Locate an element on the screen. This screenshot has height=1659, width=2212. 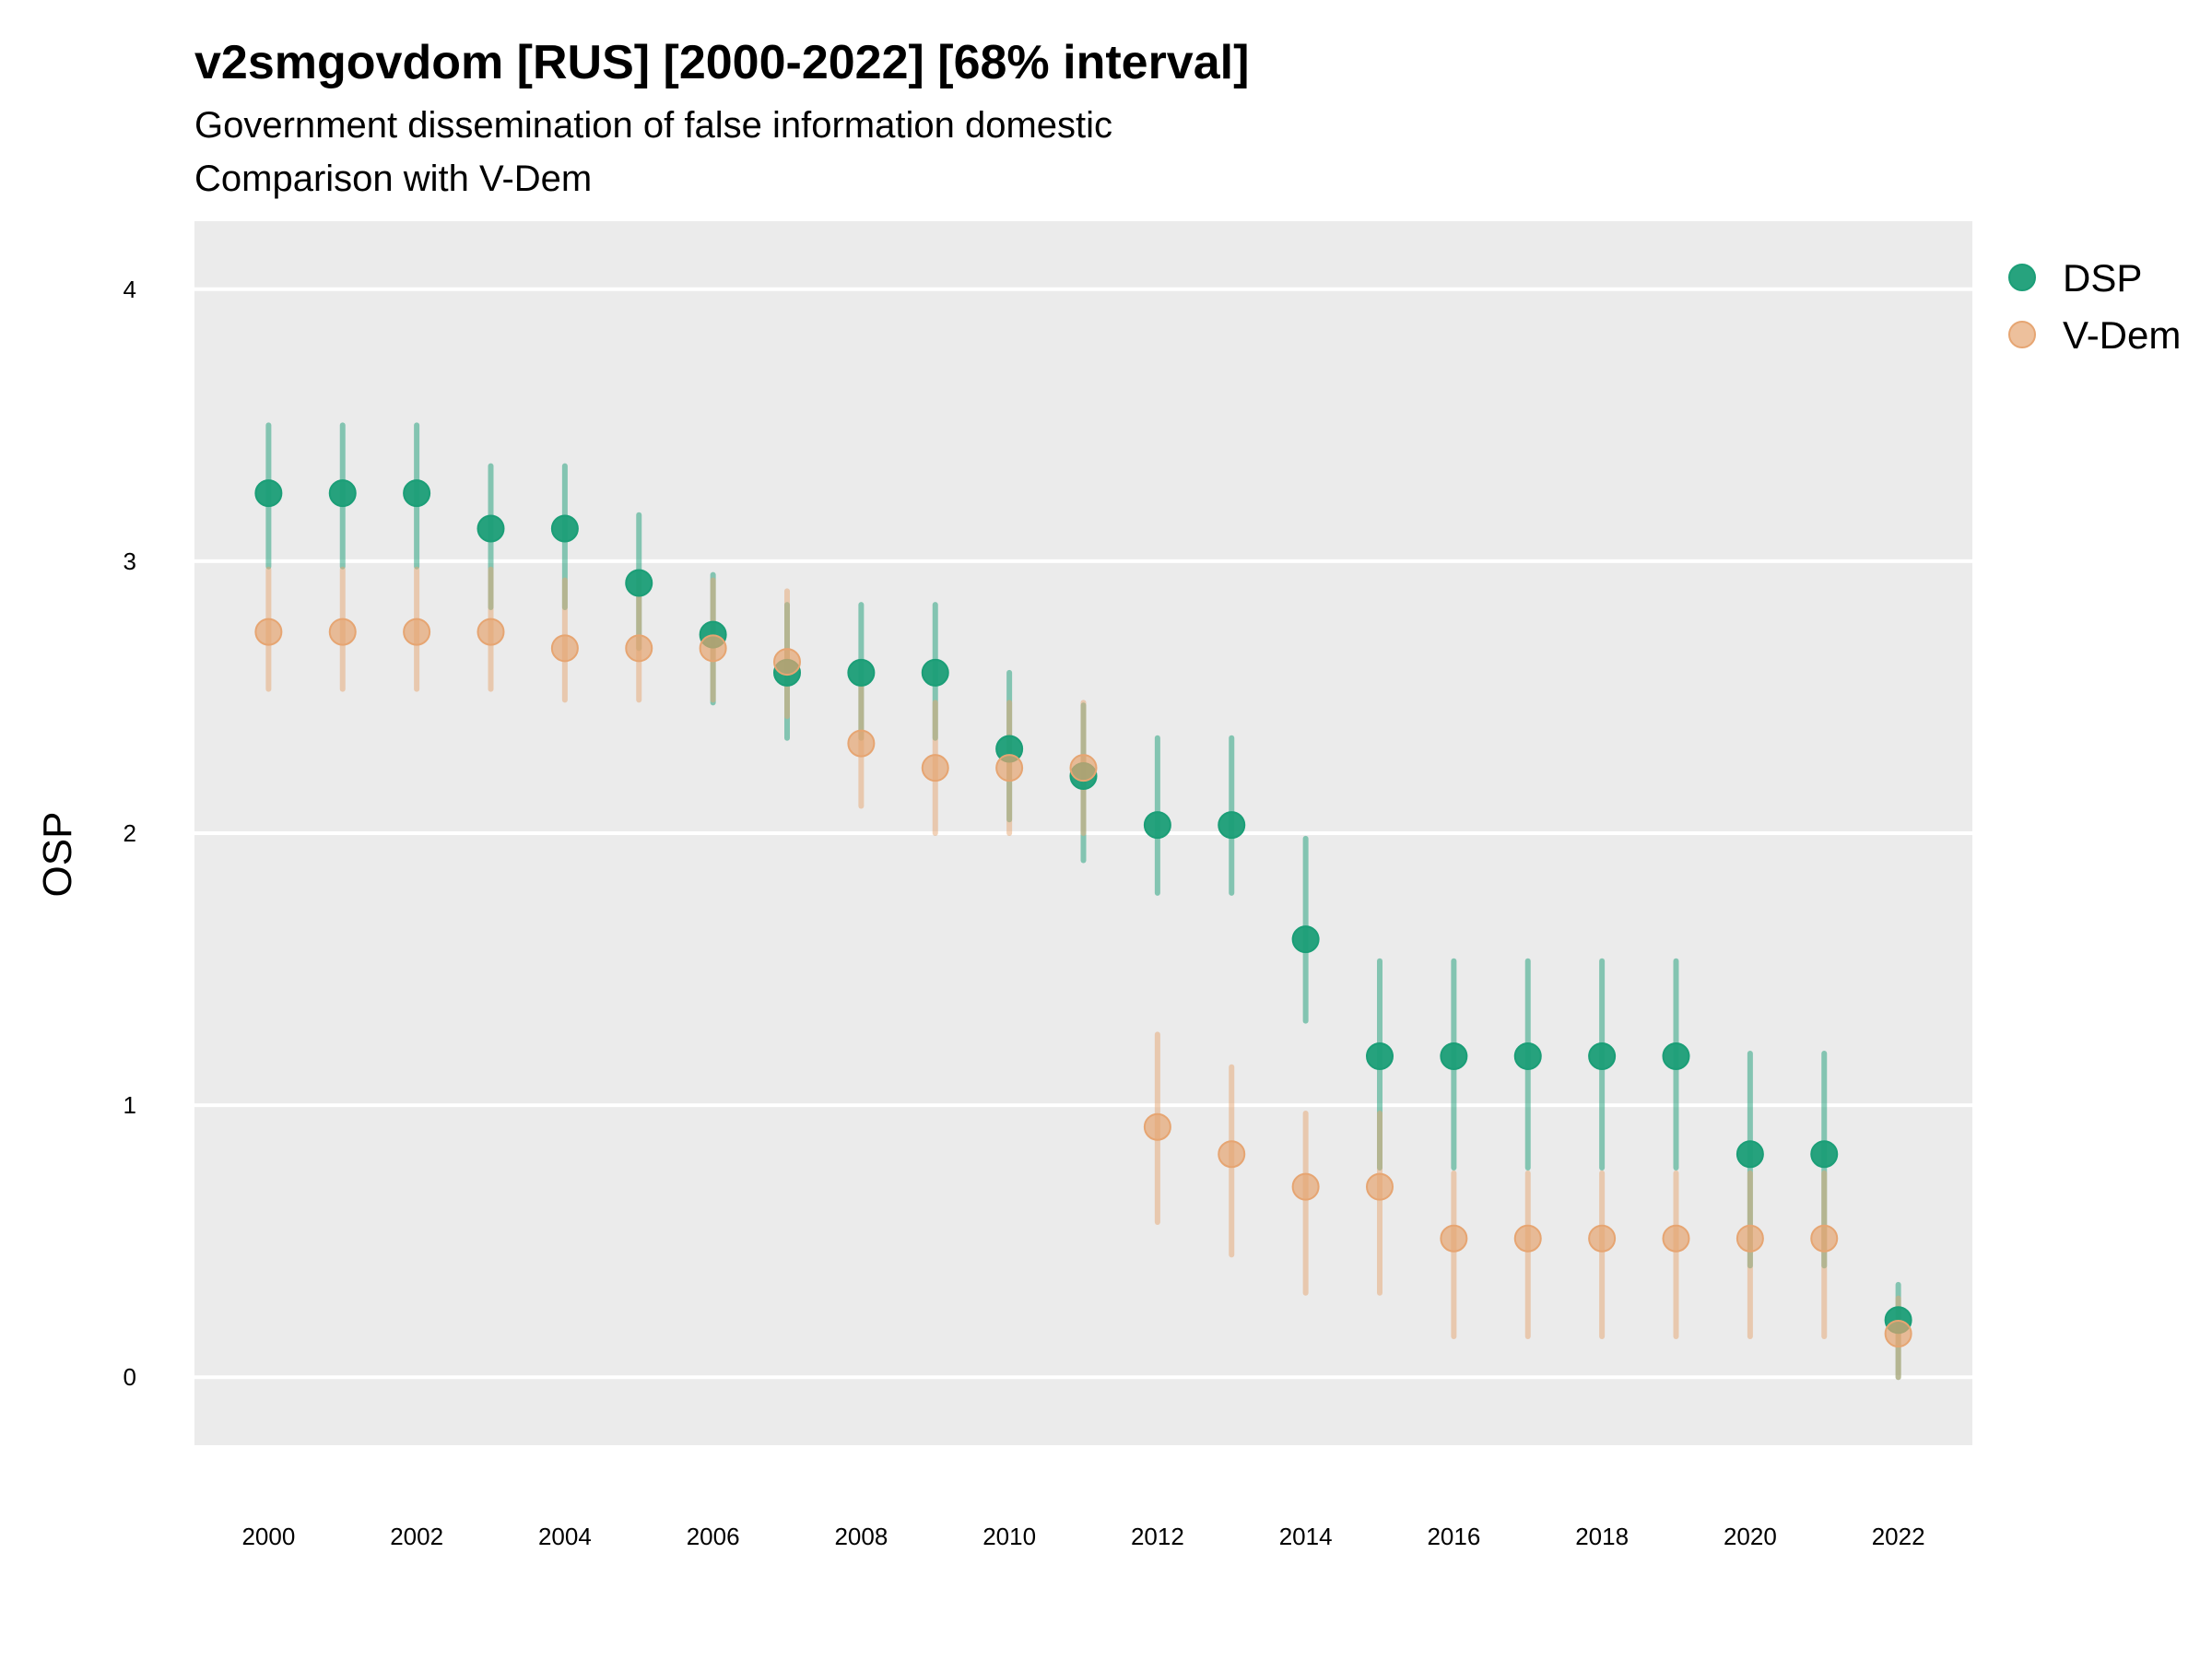
x-tick-label: 2006 is located at coordinates (713, 1536).